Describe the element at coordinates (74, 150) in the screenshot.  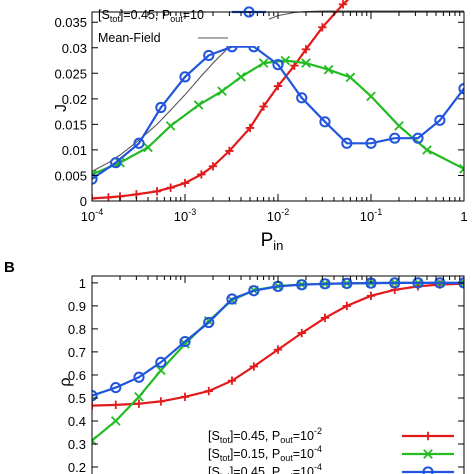
I see `y-tick-label: 0.01` at that location.